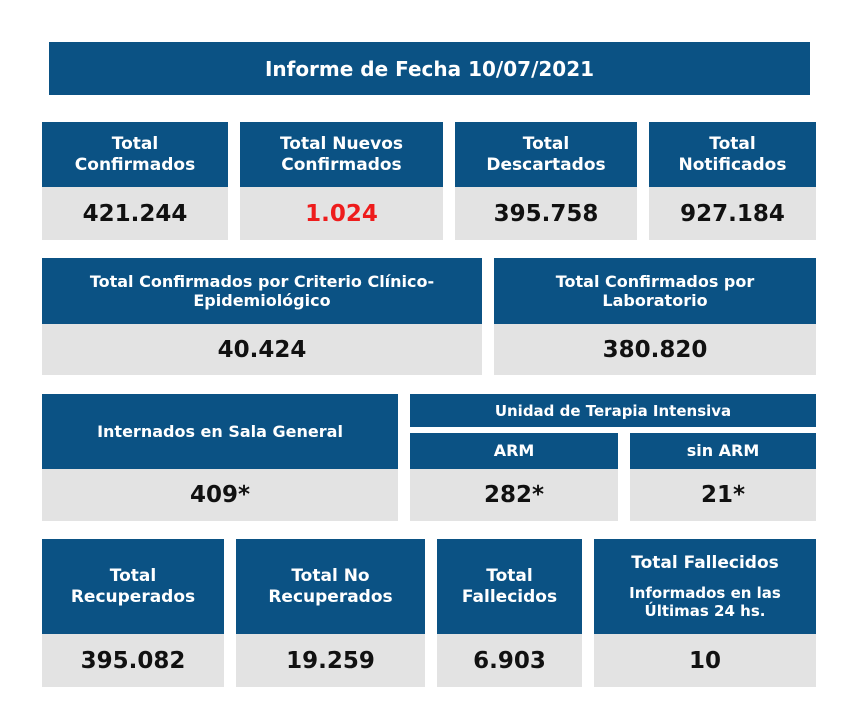 This screenshot has width=860, height=705. What do you see at coordinates (135, 213) in the screenshot?
I see `total-confirmados-value: 421.244` at bounding box center [135, 213].